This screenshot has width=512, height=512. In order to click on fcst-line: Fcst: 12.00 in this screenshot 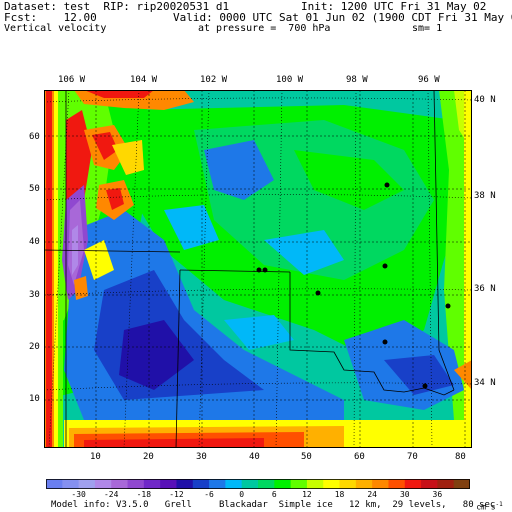, I will do `click(50, 17)`.